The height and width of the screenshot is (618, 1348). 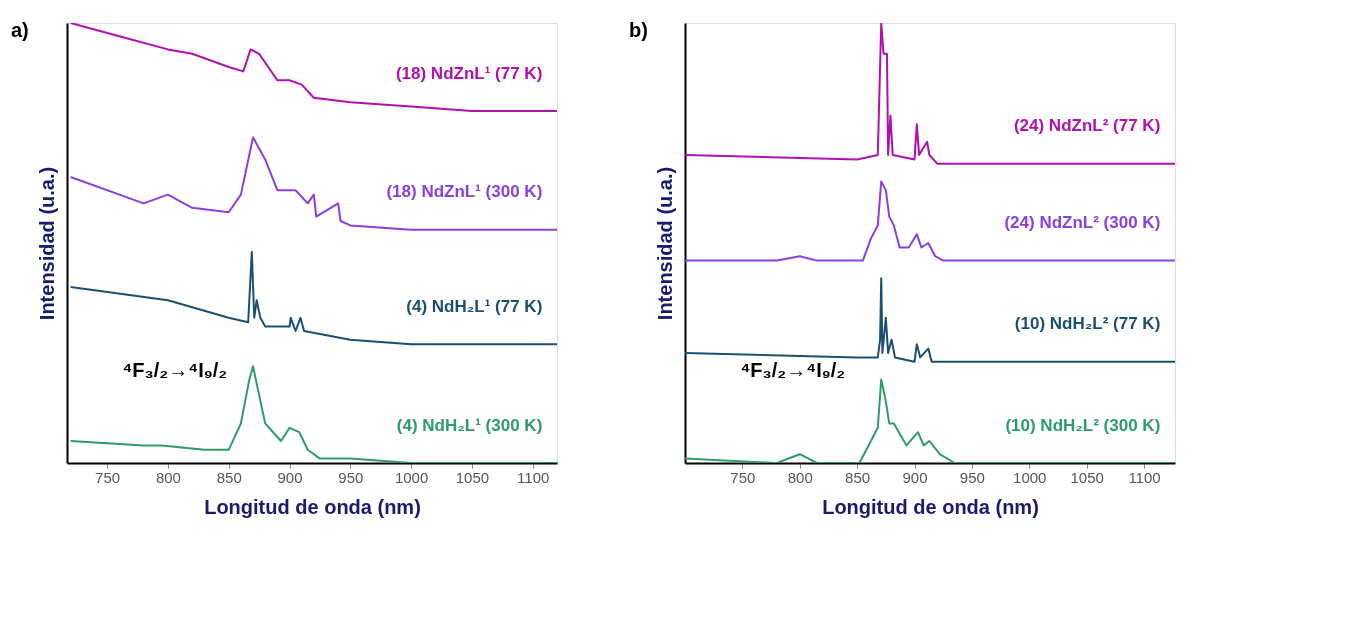 What do you see at coordinates (20, 30) in the screenshot?
I see `chart-title: a)` at bounding box center [20, 30].